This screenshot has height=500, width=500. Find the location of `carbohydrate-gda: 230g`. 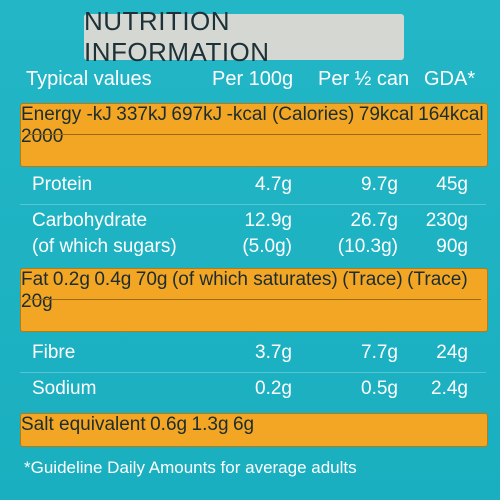

carbohydrate-gda: 230g is located at coordinates (446, 220).